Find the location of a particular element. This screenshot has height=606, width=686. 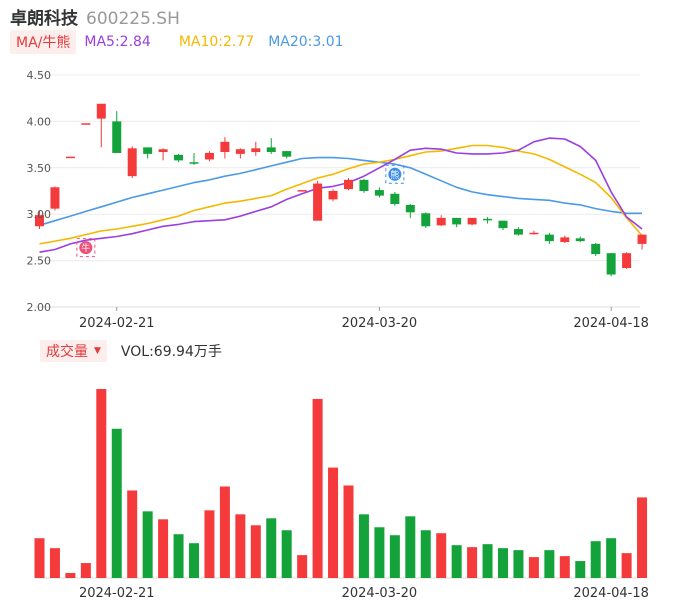

volume-toggle-label: 成交量 is located at coordinates (67, 352).